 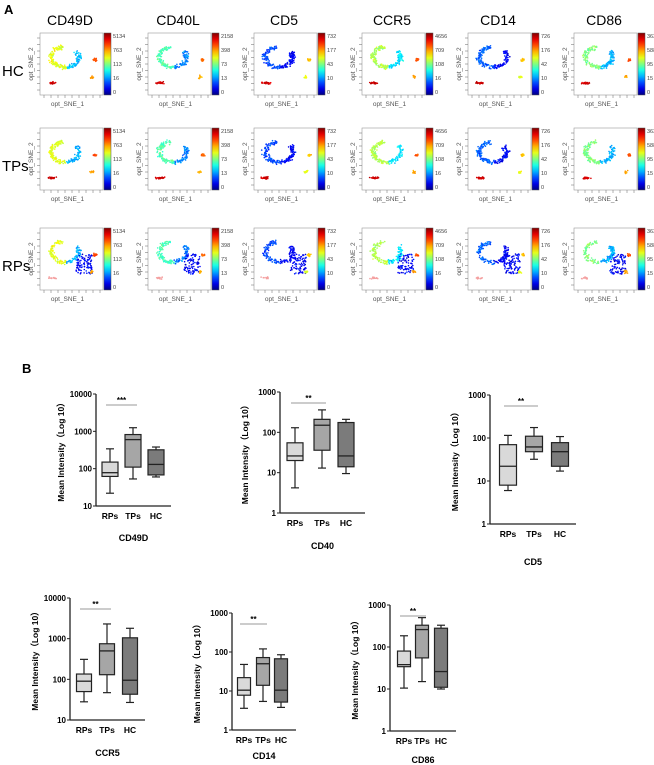 I want to click on tsne-frame, so click(x=285, y=159).